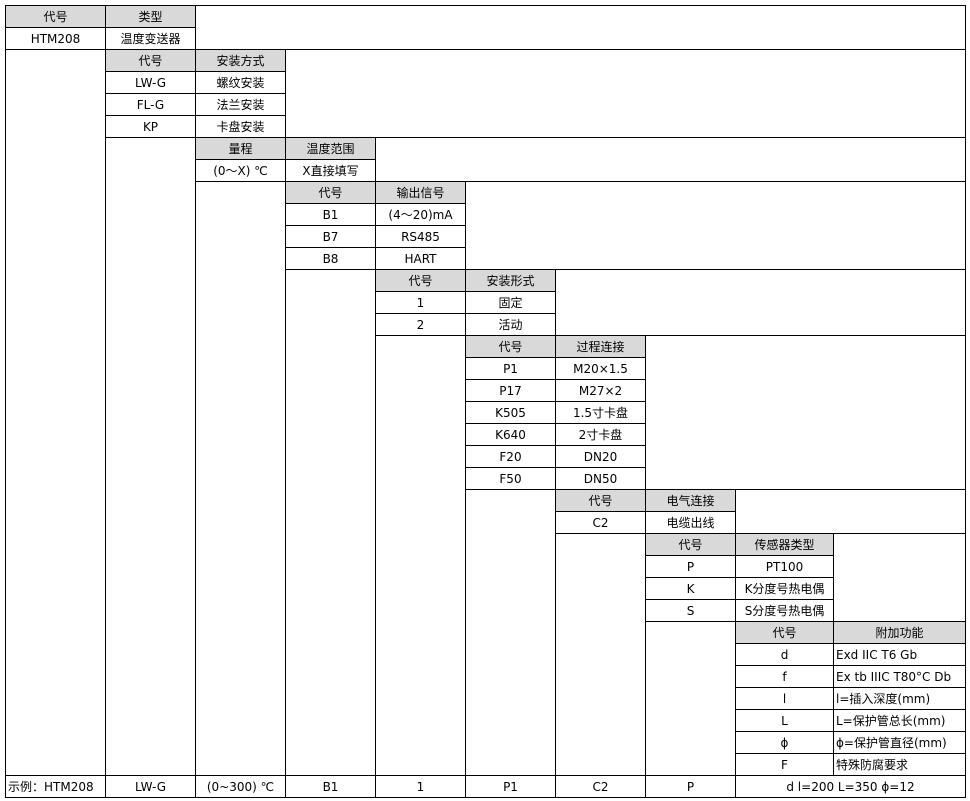  What do you see at coordinates (150, 104) in the screenshot?
I see `code-cell: FL-G` at bounding box center [150, 104].